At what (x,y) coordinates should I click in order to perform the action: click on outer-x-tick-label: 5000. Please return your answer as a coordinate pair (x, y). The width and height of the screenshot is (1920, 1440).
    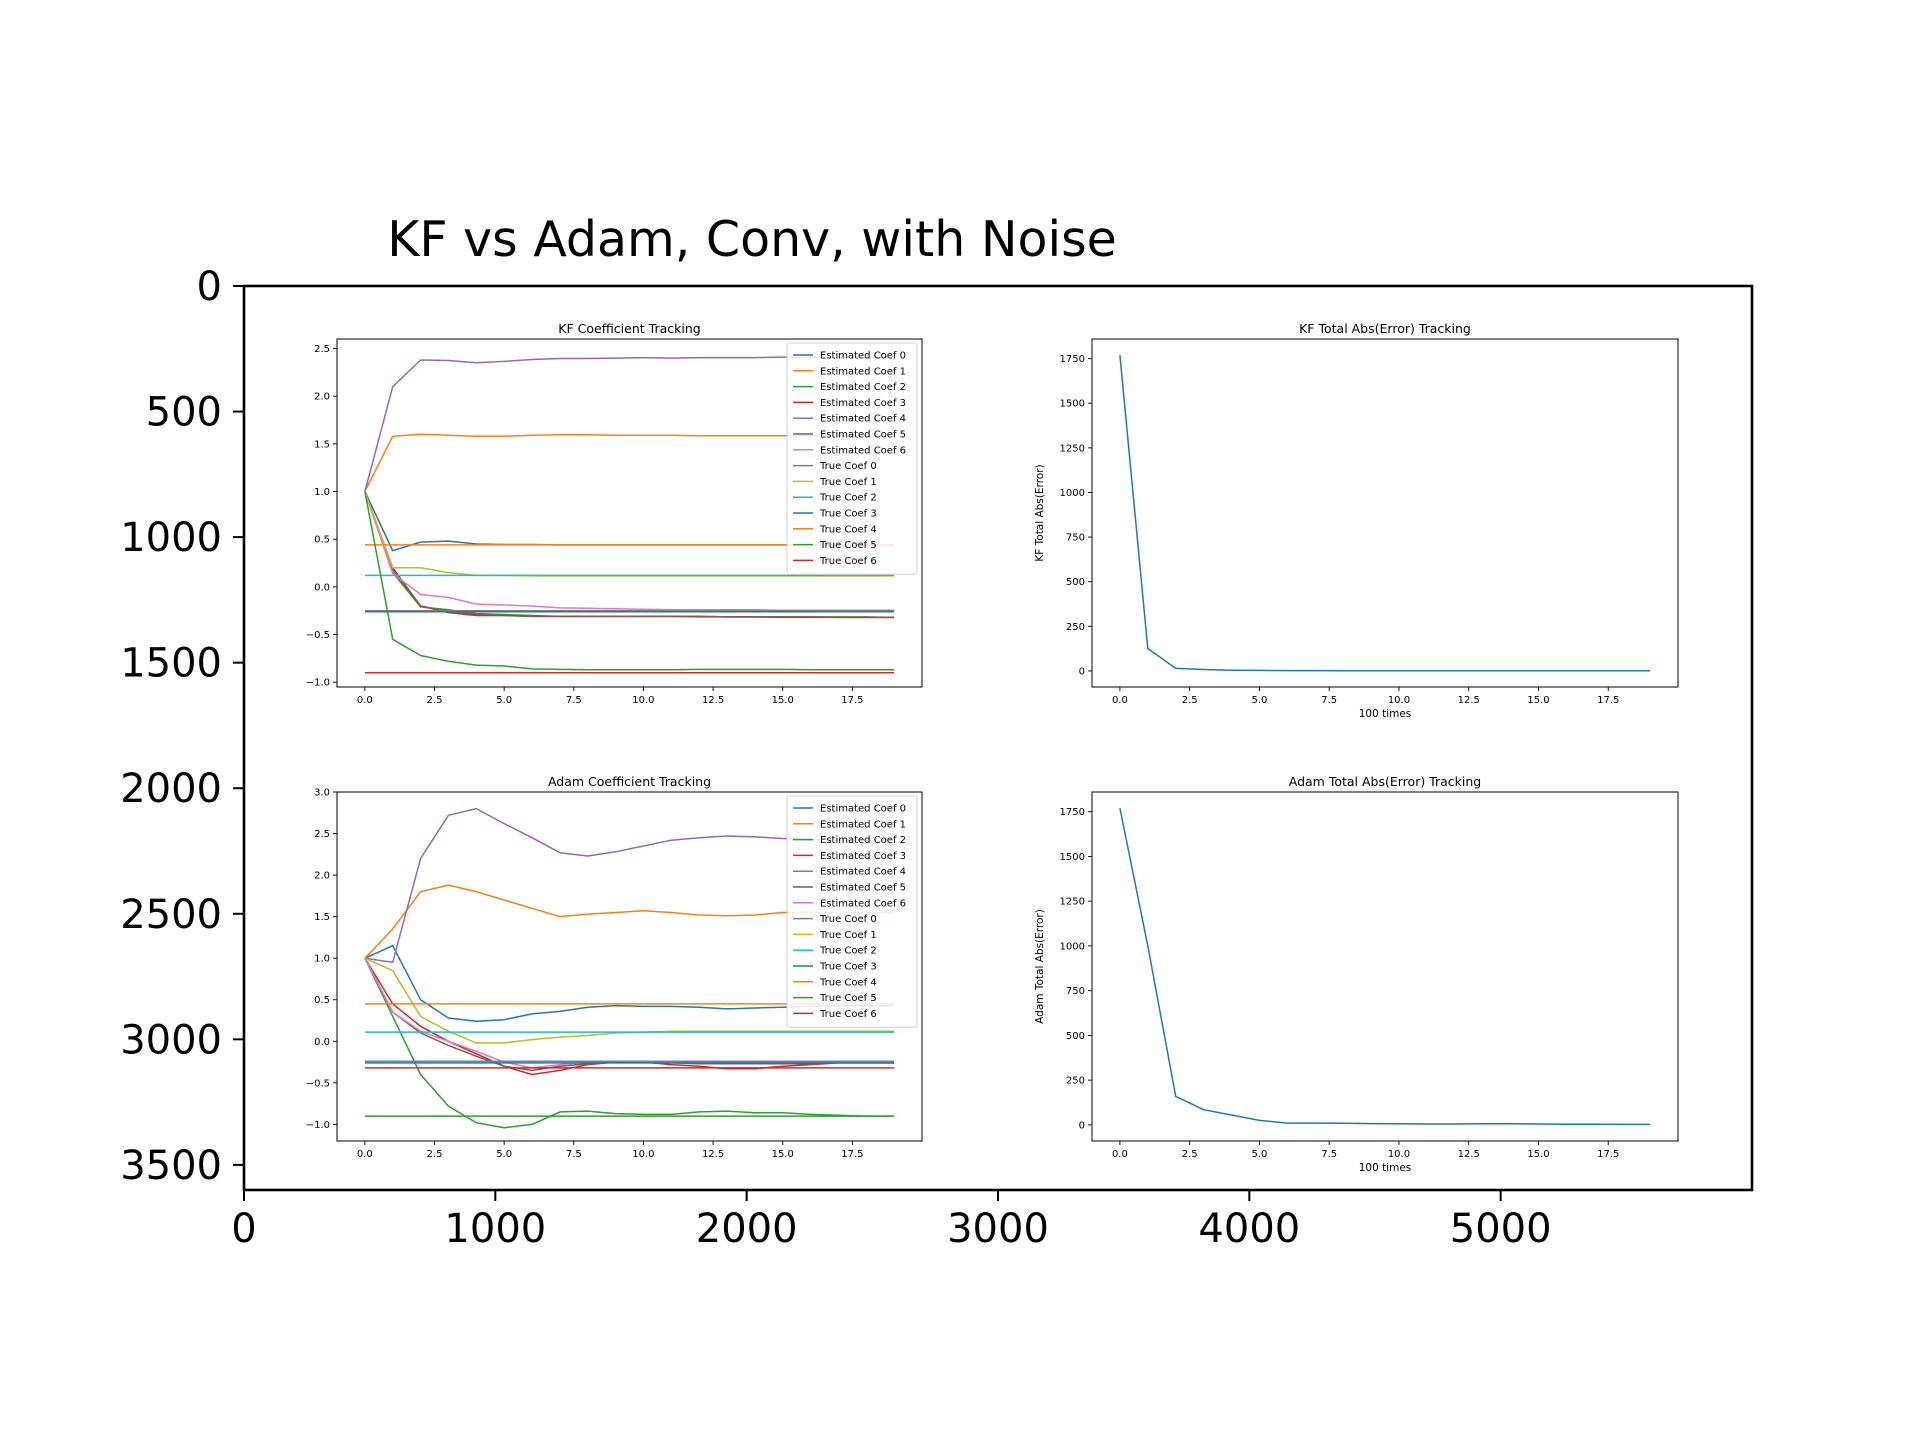
    Looking at the image, I should click on (1501, 1229).